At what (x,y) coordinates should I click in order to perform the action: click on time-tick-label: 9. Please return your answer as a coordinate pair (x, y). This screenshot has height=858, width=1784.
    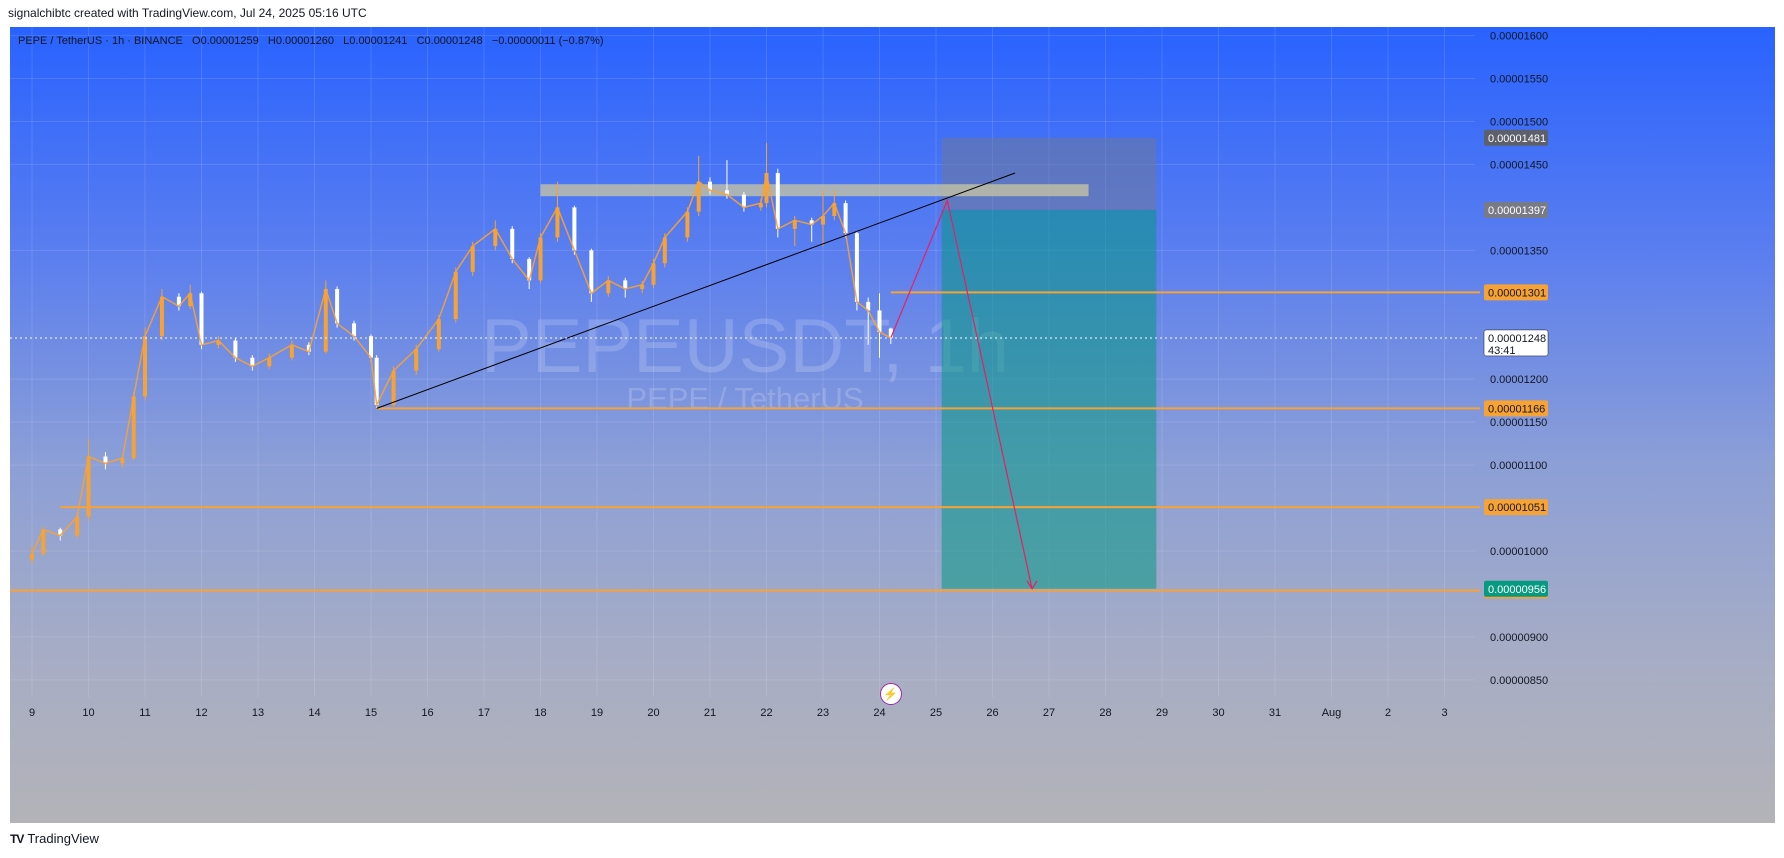
    Looking at the image, I should click on (32, 713).